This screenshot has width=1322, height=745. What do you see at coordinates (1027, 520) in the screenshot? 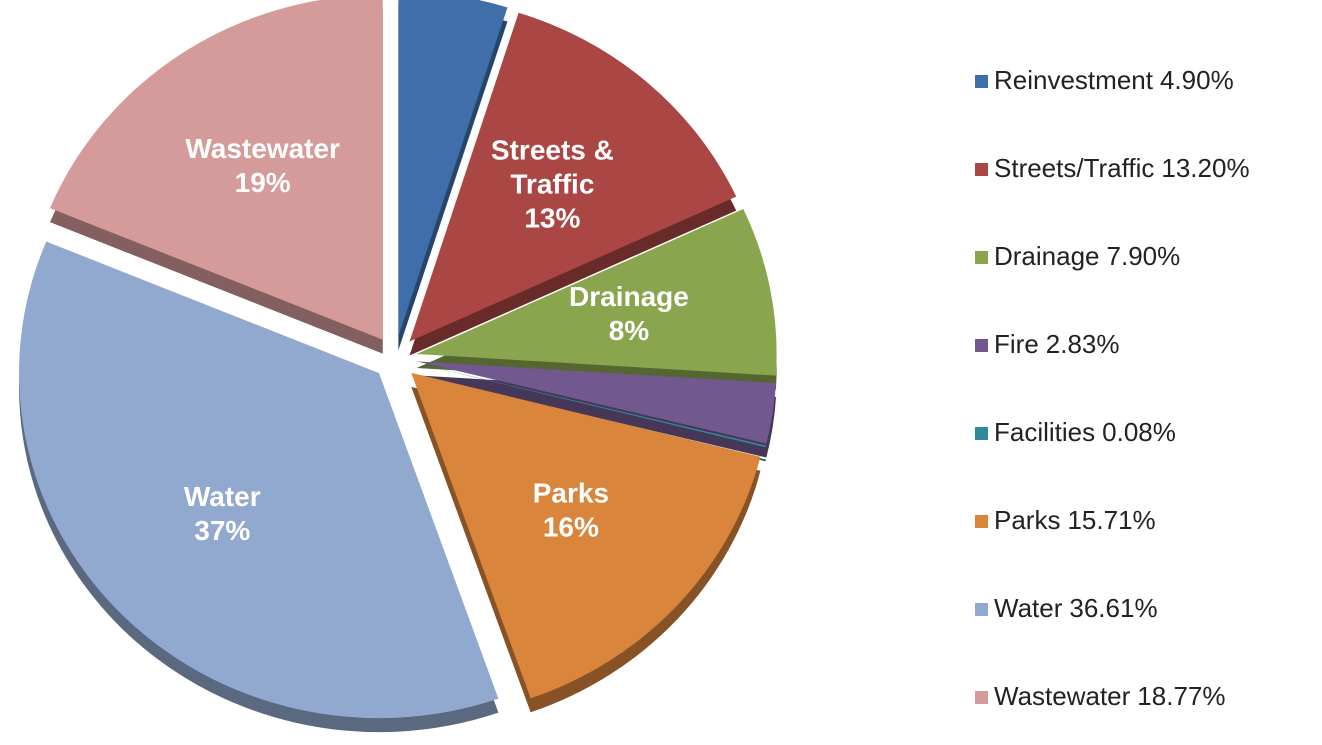
I see `legend-name: Parks` at bounding box center [1027, 520].